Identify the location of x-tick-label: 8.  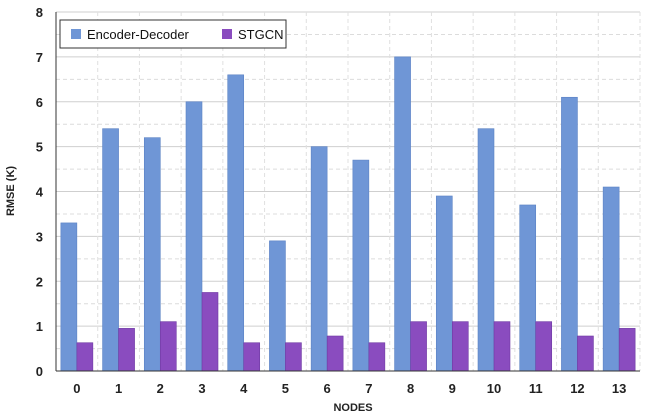
(410, 388).